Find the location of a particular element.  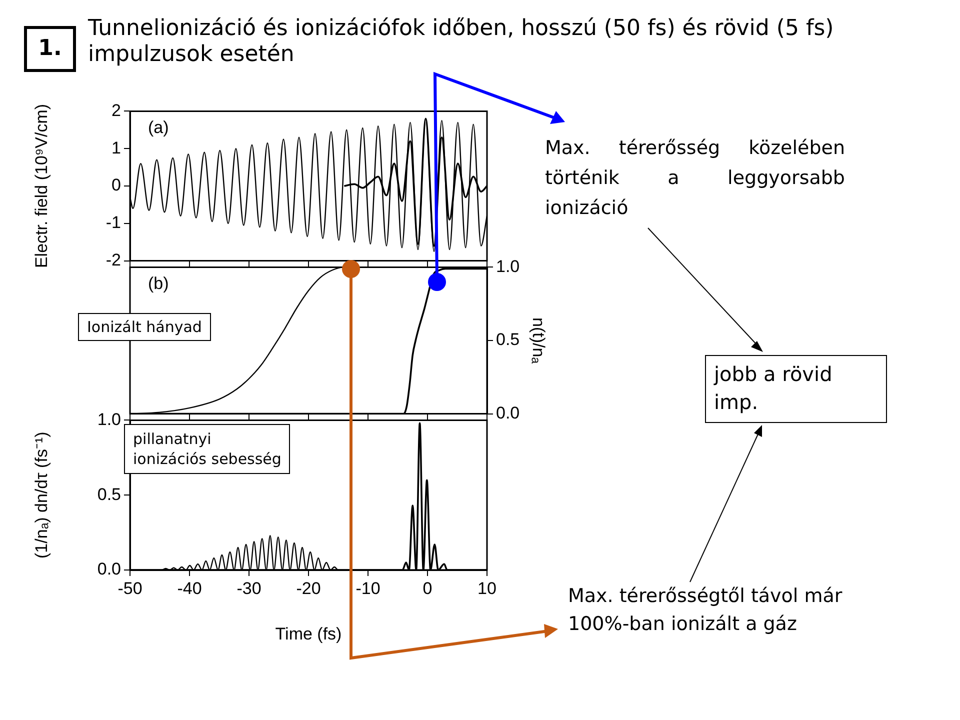

x-axis-title: Time (fs) is located at coordinates (308, 634).